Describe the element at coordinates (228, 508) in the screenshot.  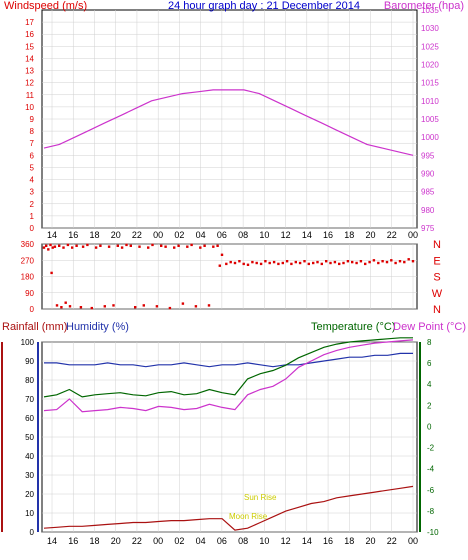
I see `series-line-rainfall` at that location.